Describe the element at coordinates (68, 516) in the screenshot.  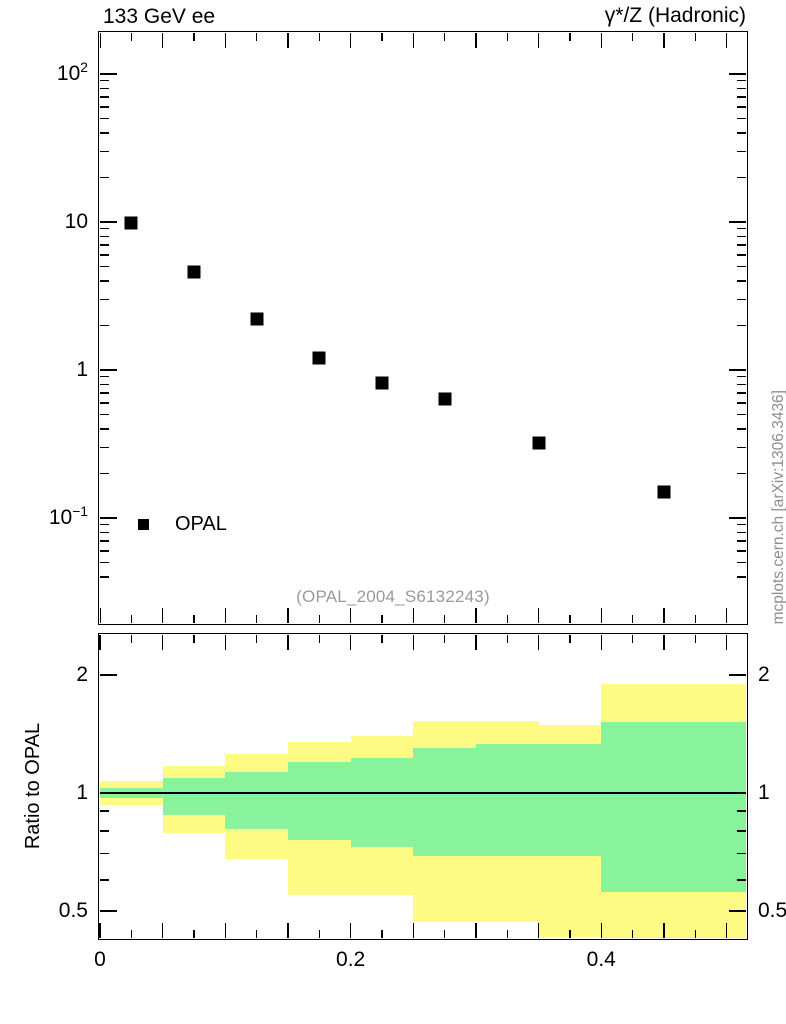
I see `main-y-tick-label-3: 10−1` at that location.